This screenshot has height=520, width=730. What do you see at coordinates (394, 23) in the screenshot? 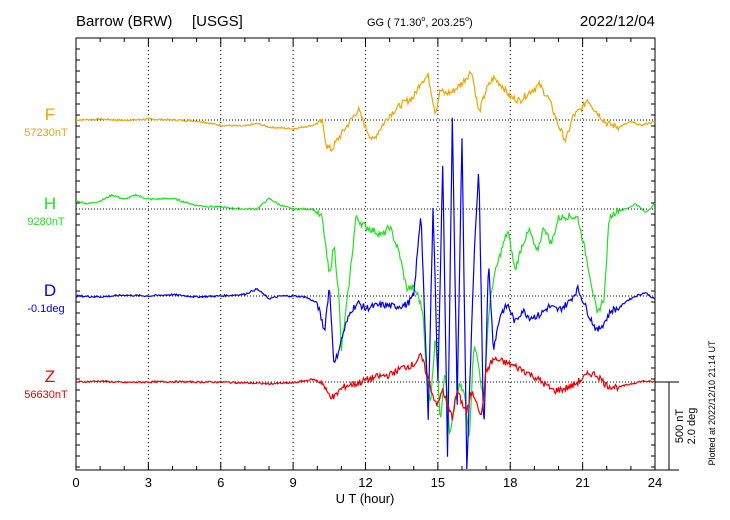
I see `coord-lat: GG ( 71.30` at bounding box center [394, 23].